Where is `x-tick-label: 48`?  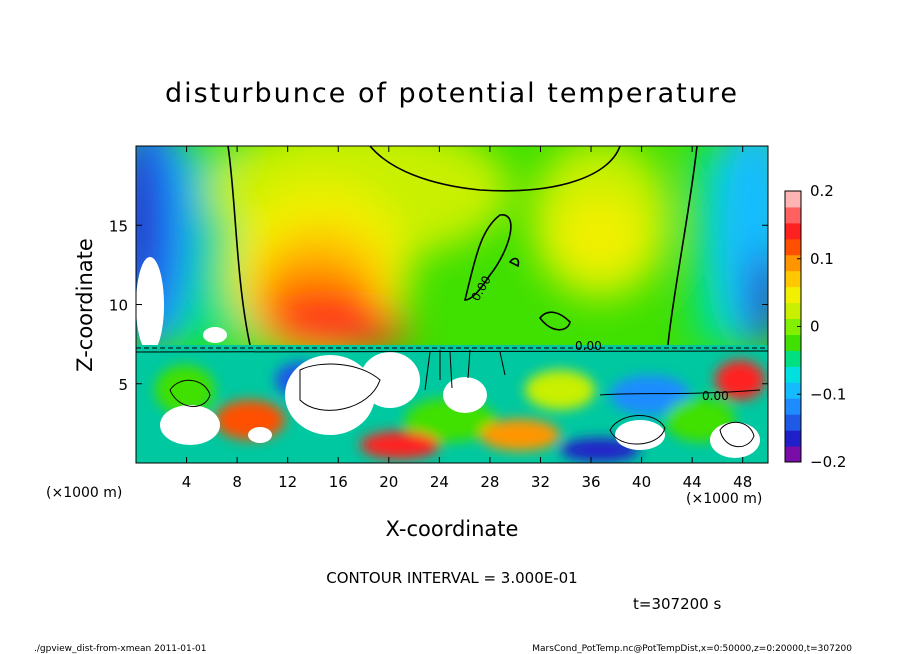
x-tick-label: 48 is located at coordinates (742, 482).